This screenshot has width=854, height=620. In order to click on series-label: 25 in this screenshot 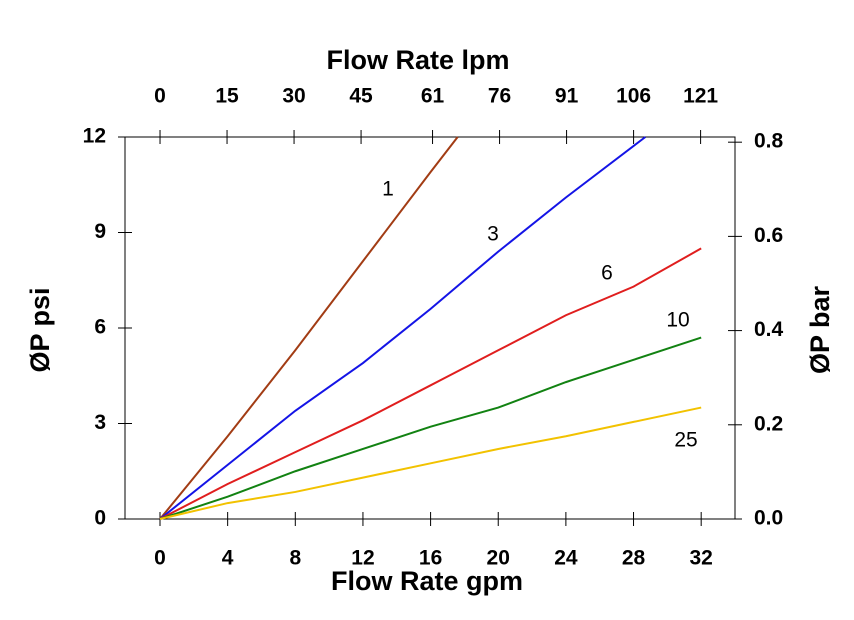, I will do `click(685, 440)`.